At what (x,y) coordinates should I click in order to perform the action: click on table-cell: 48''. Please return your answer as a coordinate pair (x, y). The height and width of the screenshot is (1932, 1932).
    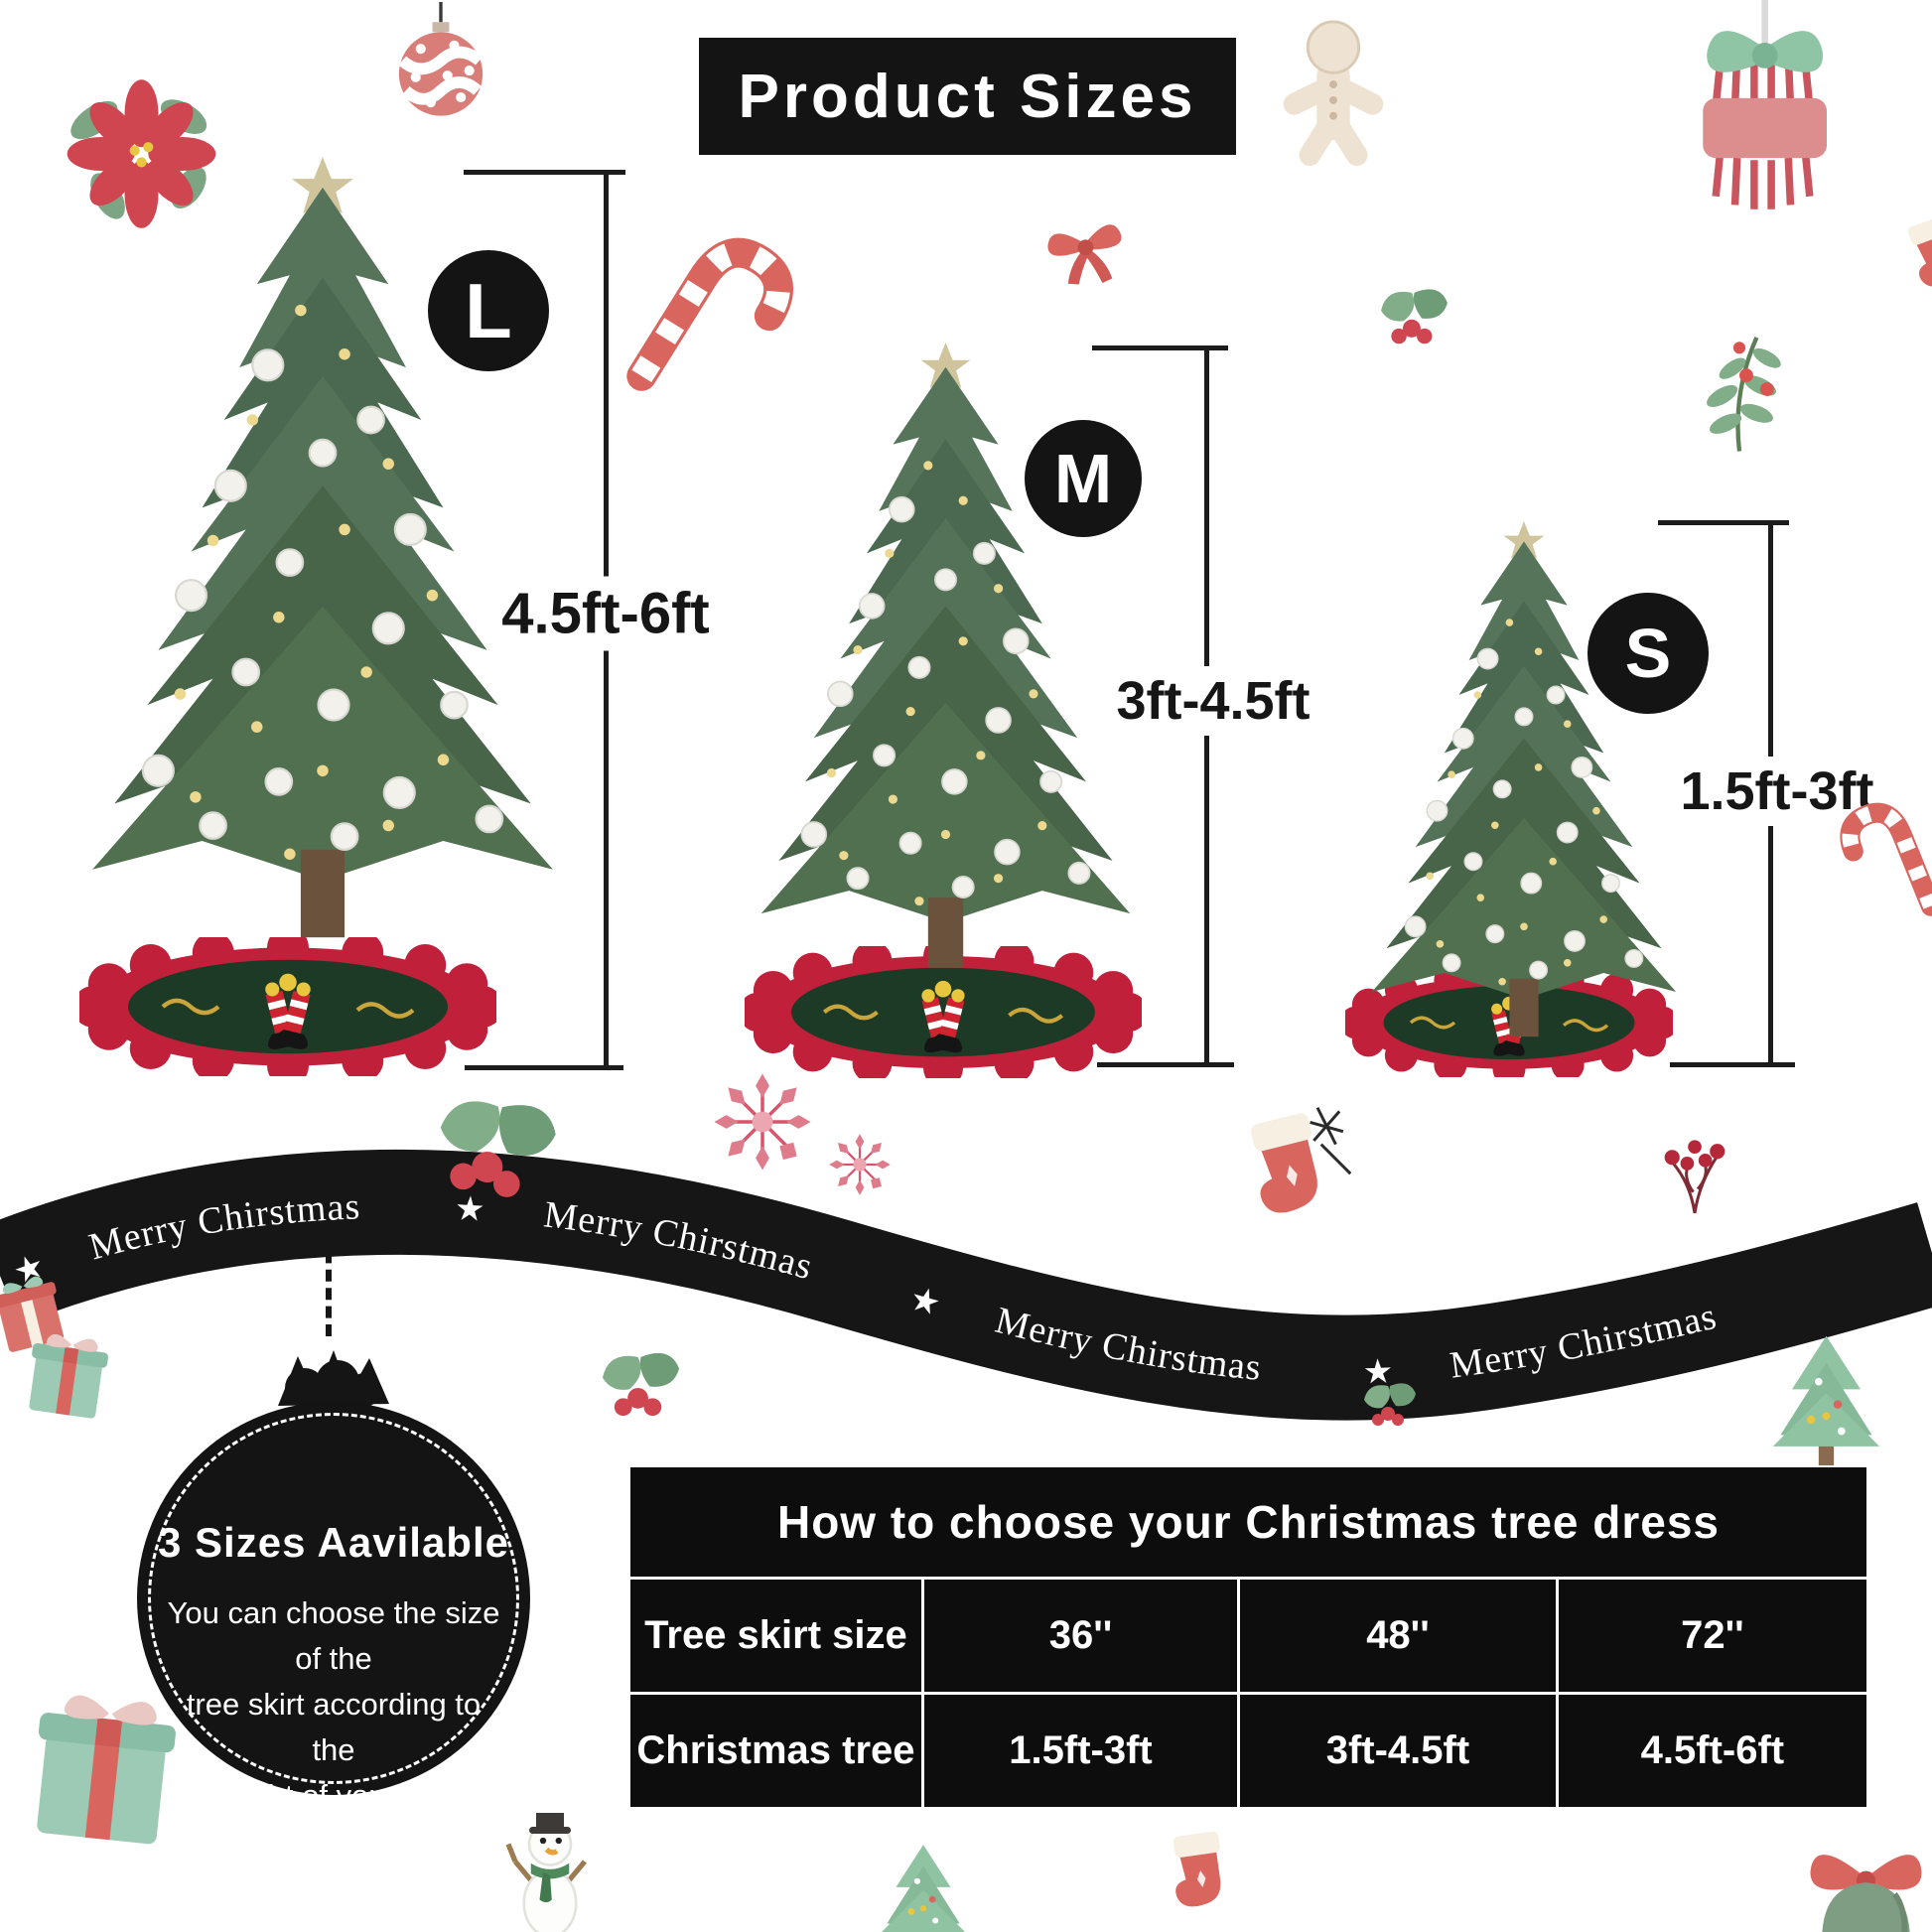
    Looking at the image, I should click on (1396, 1636).